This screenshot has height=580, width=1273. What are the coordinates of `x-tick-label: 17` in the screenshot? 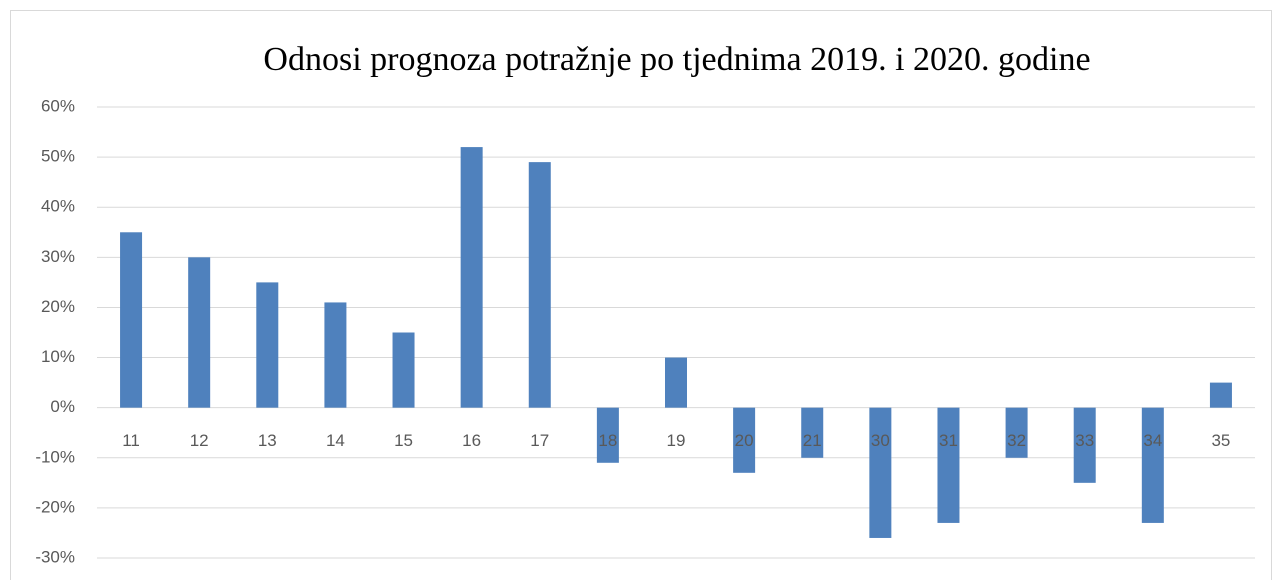 It's located at (539, 440).